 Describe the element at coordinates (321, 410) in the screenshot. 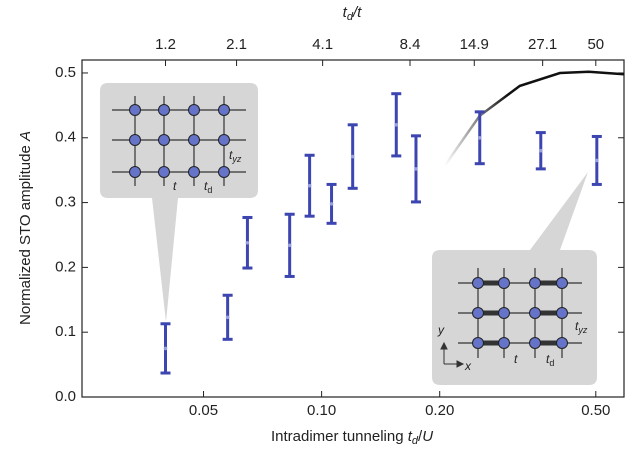

I see `x-tick-label: 0.10` at that location.